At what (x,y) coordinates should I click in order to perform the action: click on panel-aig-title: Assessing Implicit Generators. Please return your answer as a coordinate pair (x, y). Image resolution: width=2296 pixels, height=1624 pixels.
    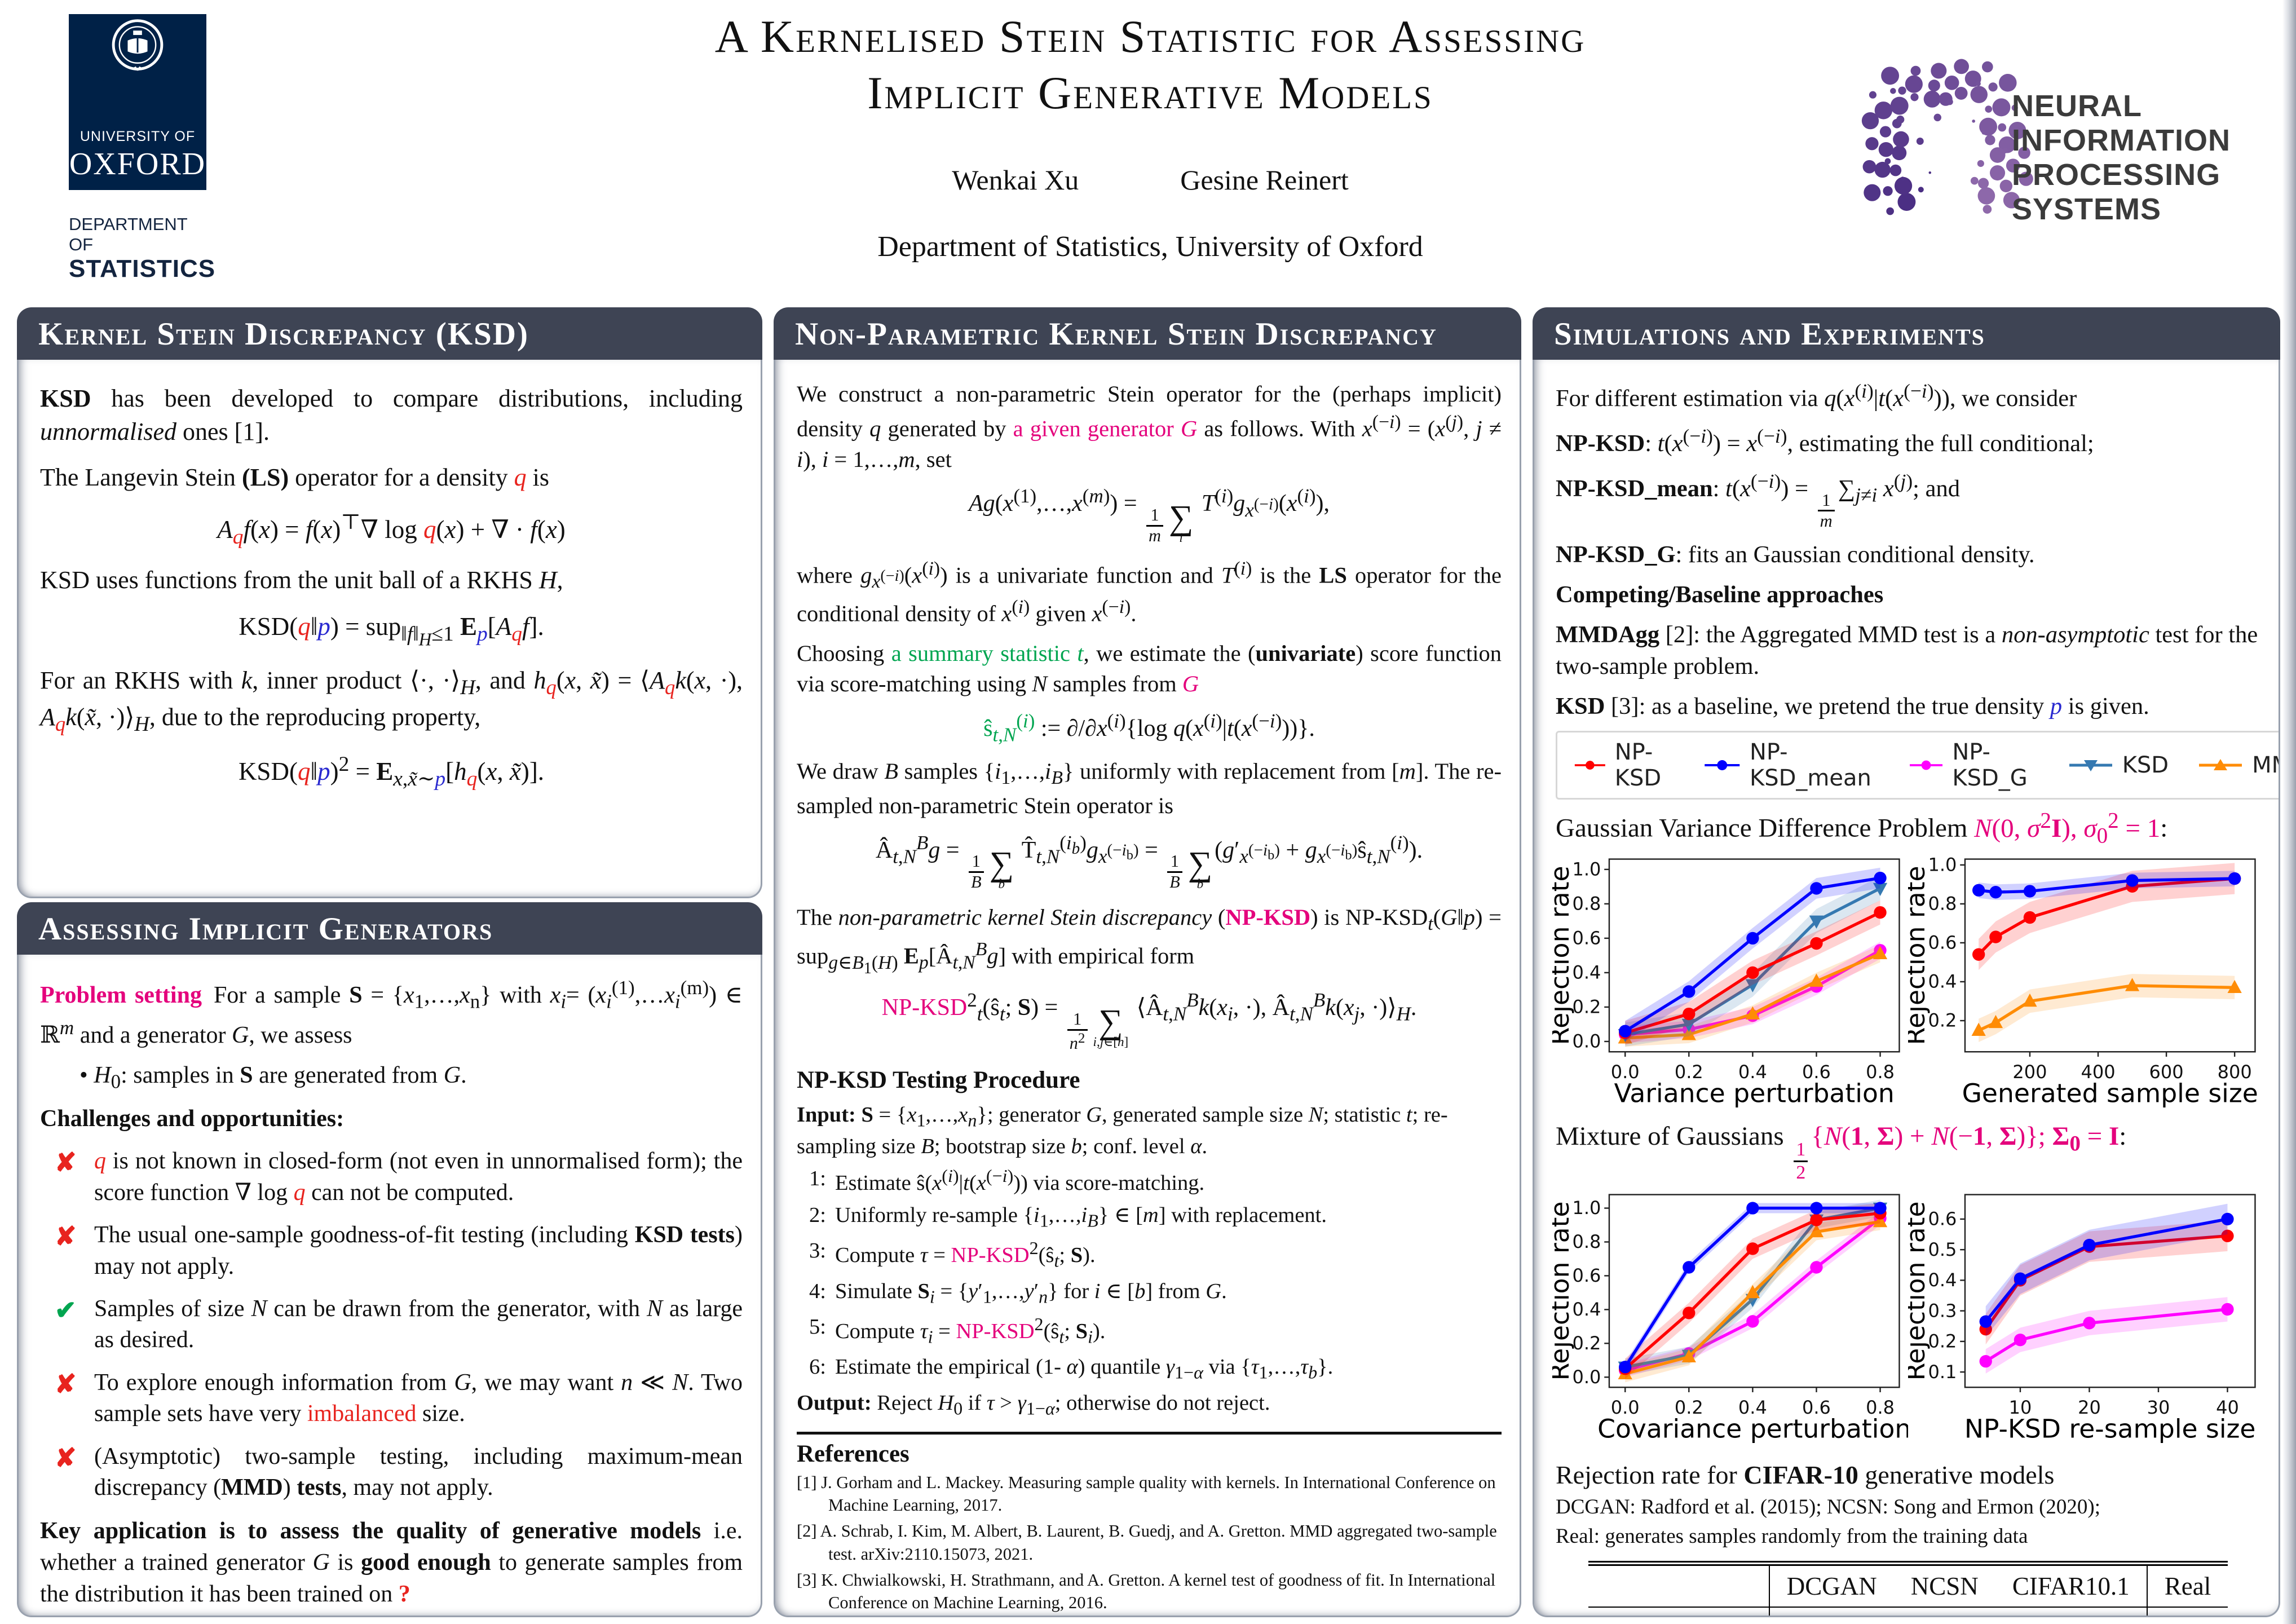
    Looking at the image, I should click on (389, 928).